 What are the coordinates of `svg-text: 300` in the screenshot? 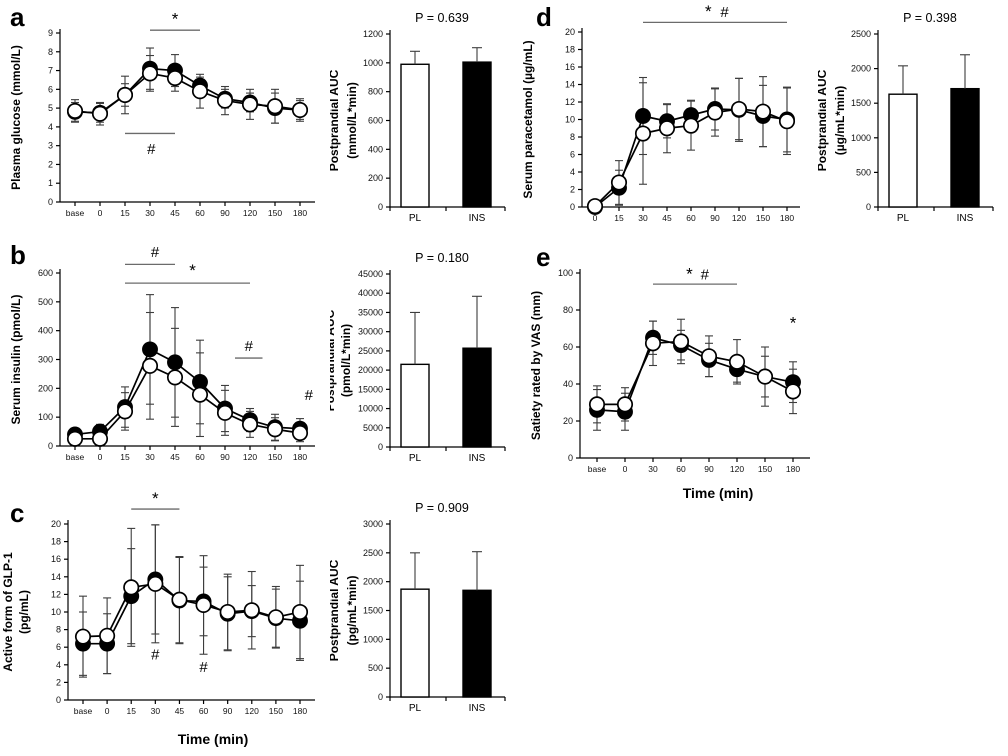 It's located at (45, 360).